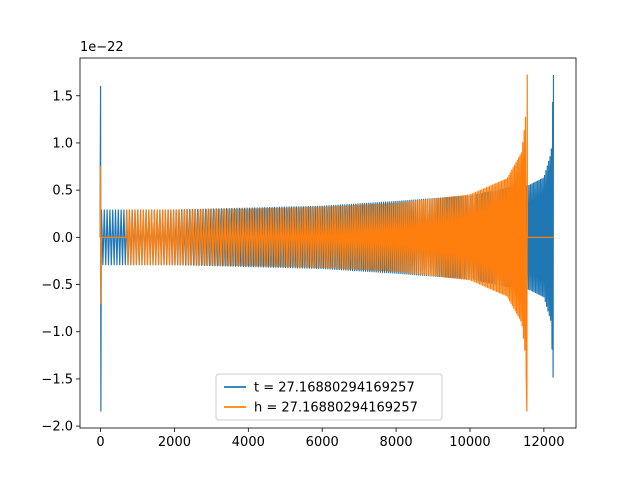 The height and width of the screenshot is (480, 640). I want to click on y-tick-label: 1.5, so click(62, 96).